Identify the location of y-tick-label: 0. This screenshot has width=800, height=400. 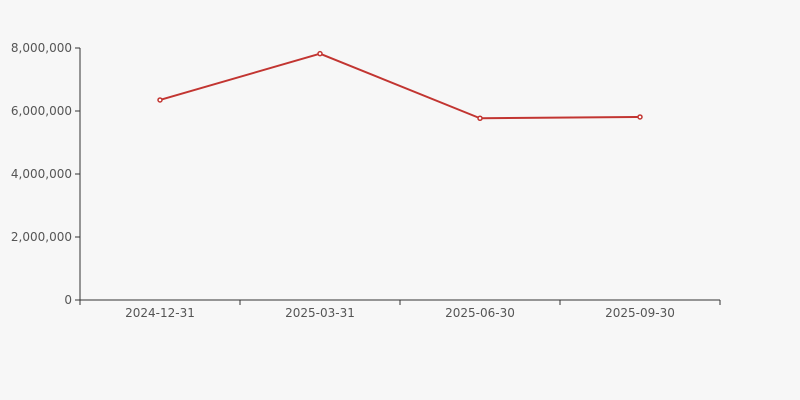
(68, 300).